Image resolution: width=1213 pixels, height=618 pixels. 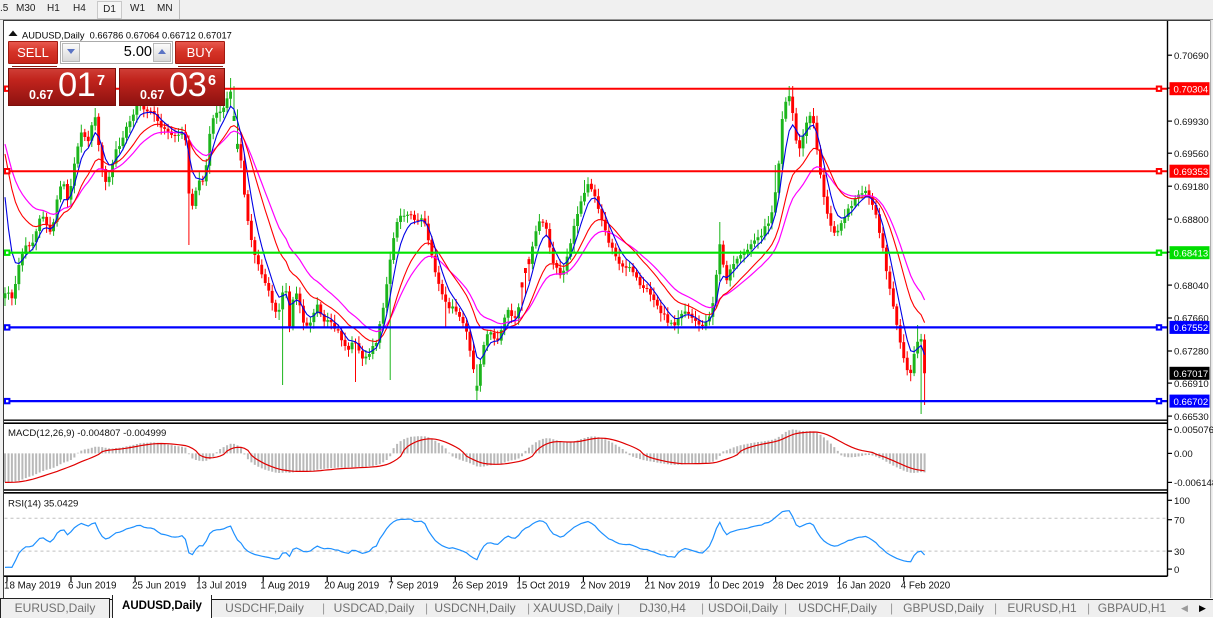 What do you see at coordinates (1191, 328) in the screenshot?
I see `svg-text: 0.67552` at bounding box center [1191, 328].